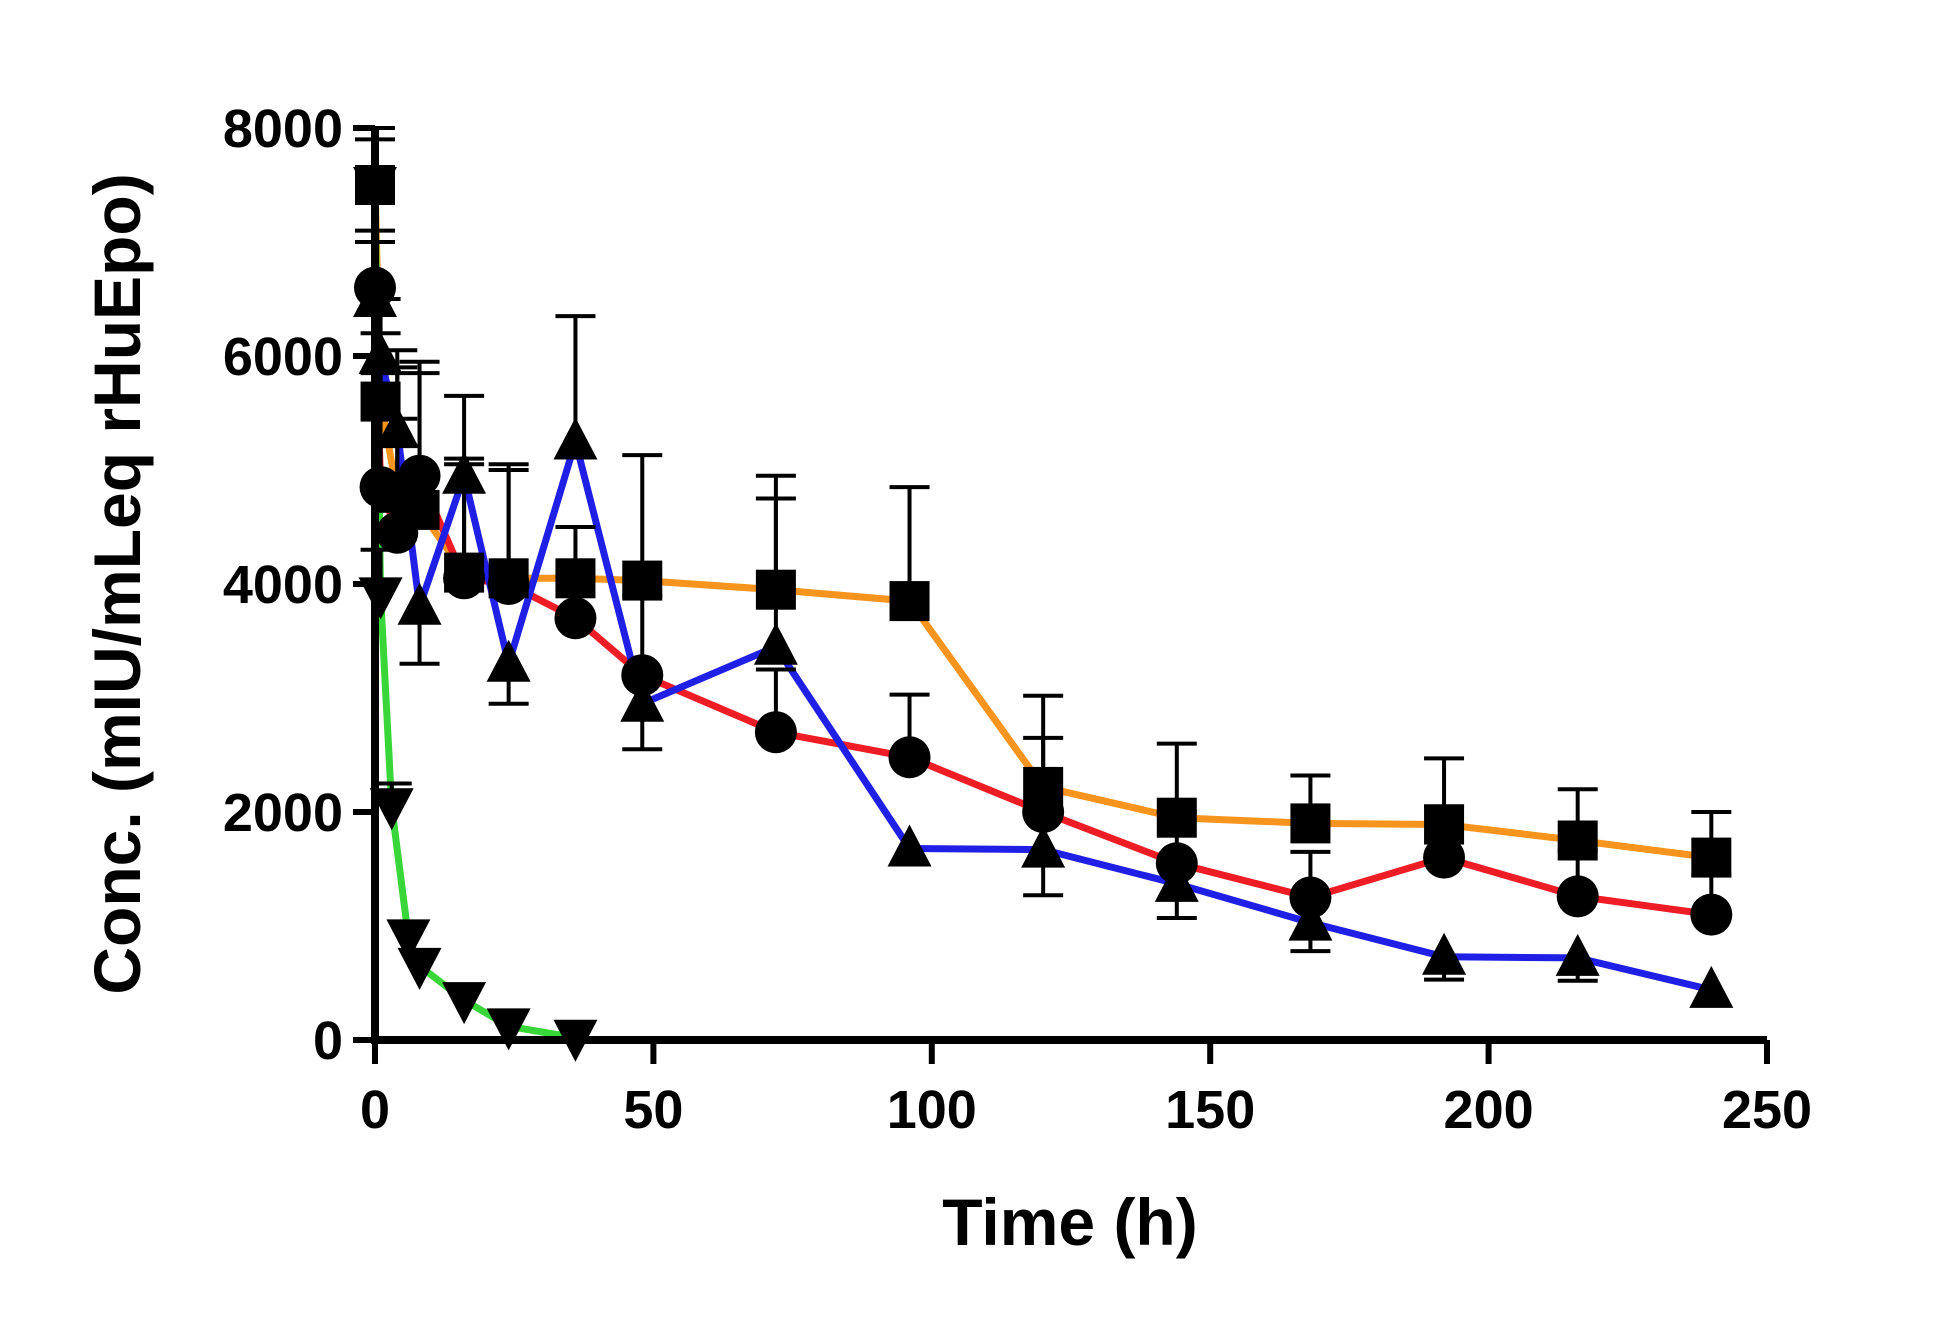 Image resolution: width=1959 pixels, height=1325 pixels. I want to click on y-tick-label-3: 6000, so click(283, 357).